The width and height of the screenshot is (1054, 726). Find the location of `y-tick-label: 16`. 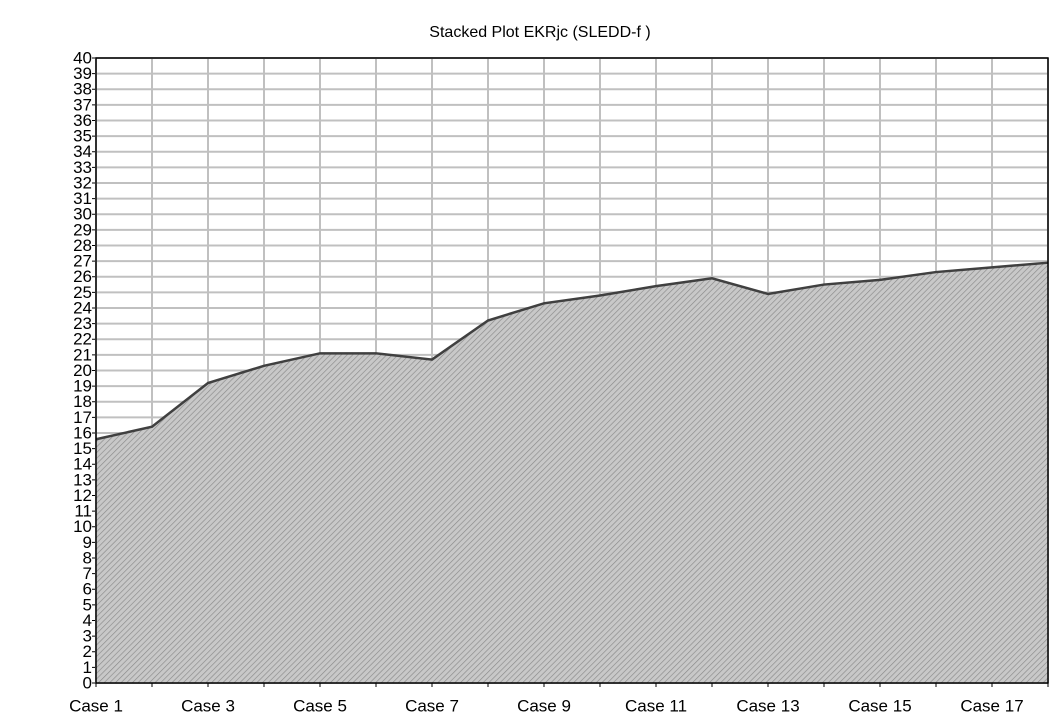

y-tick-label: 16 is located at coordinates (82, 432).